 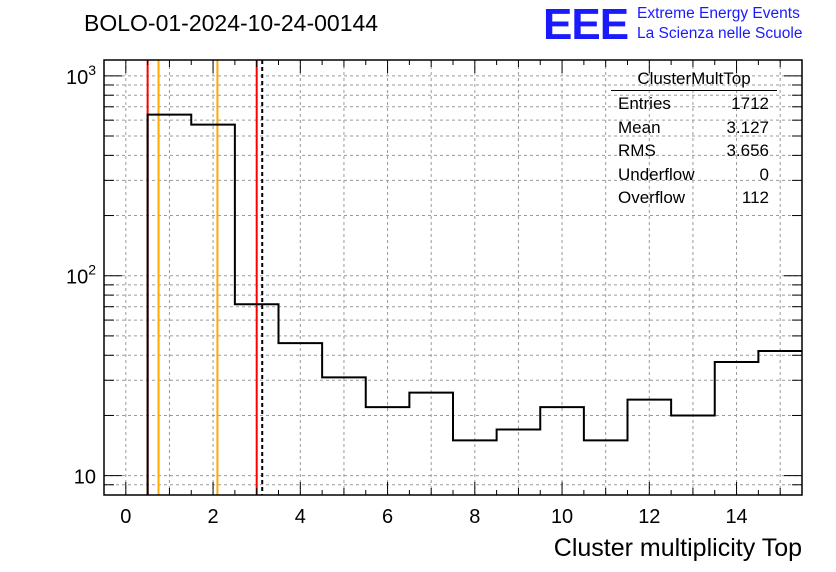 What do you see at coordinates (747, 150) in the screenshot?
I see `stats-value: 3.656` at bounding box center [747, 150].